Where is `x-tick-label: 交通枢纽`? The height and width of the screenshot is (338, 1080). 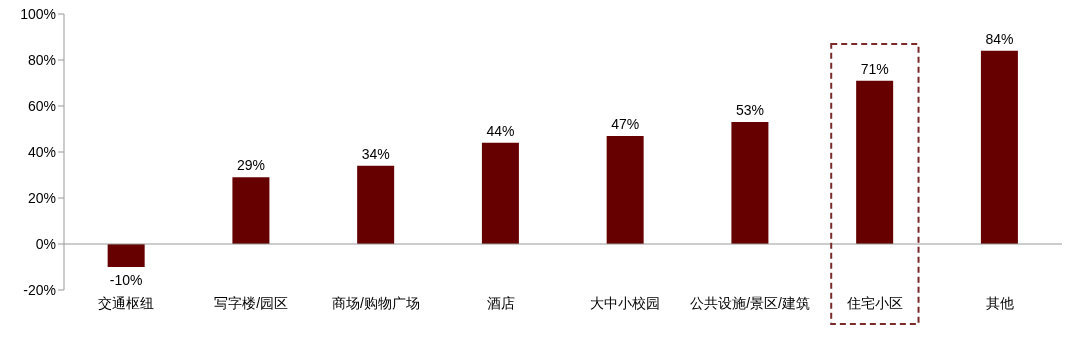
x-tick-label: 交通枢纽 is located at coordinates (126, 302).